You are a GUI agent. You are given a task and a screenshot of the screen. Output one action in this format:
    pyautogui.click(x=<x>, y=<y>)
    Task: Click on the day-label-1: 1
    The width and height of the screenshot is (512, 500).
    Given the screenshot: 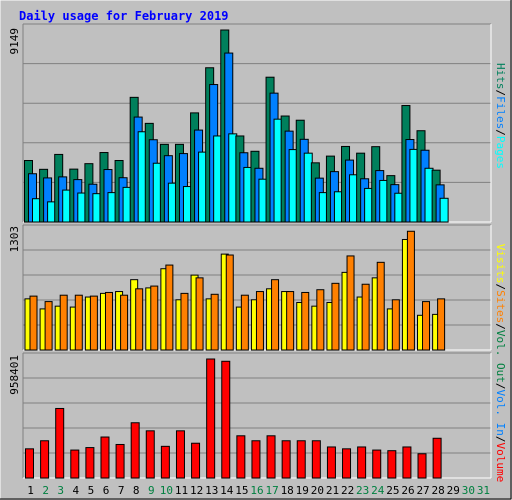 What is the action you would take?
    pyautogui.click(x=30, y=490)
    